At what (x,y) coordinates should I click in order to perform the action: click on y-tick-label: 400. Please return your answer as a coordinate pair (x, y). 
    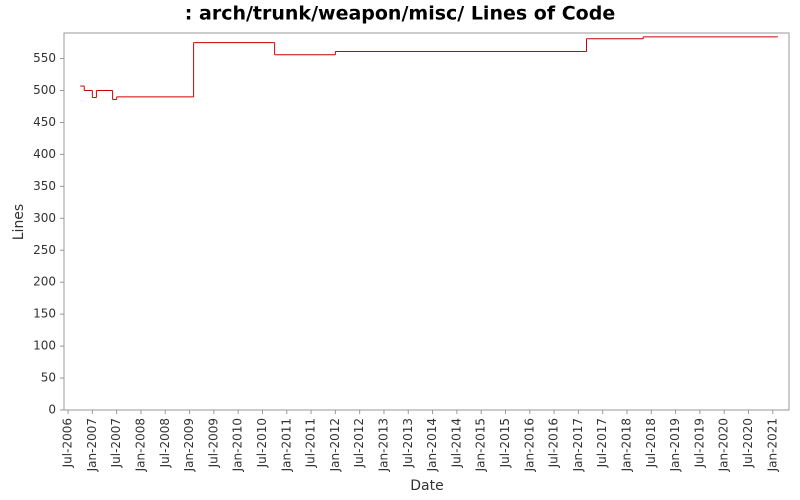
    Looking at the image, I should click on (44, 154).